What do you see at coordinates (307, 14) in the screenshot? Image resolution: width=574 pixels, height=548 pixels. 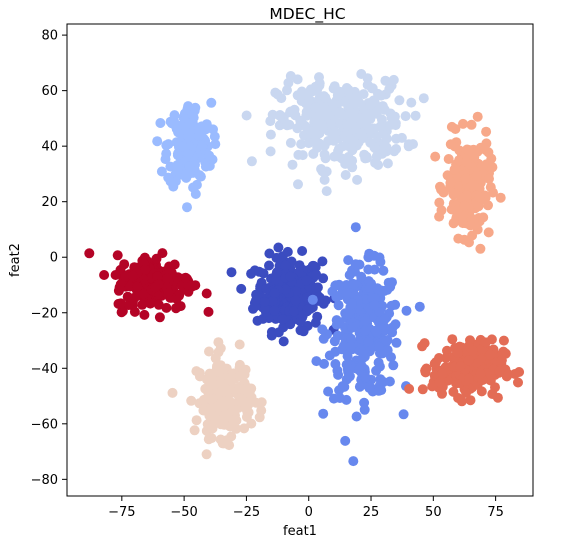 I see `chart-title: MDEC_HC` at bounding box center [307, 14].